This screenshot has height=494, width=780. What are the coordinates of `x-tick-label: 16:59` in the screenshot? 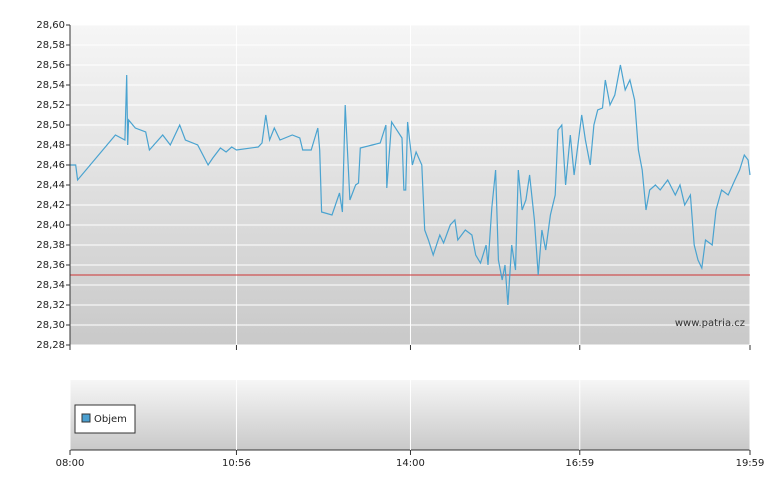 It's located at (579, 463).